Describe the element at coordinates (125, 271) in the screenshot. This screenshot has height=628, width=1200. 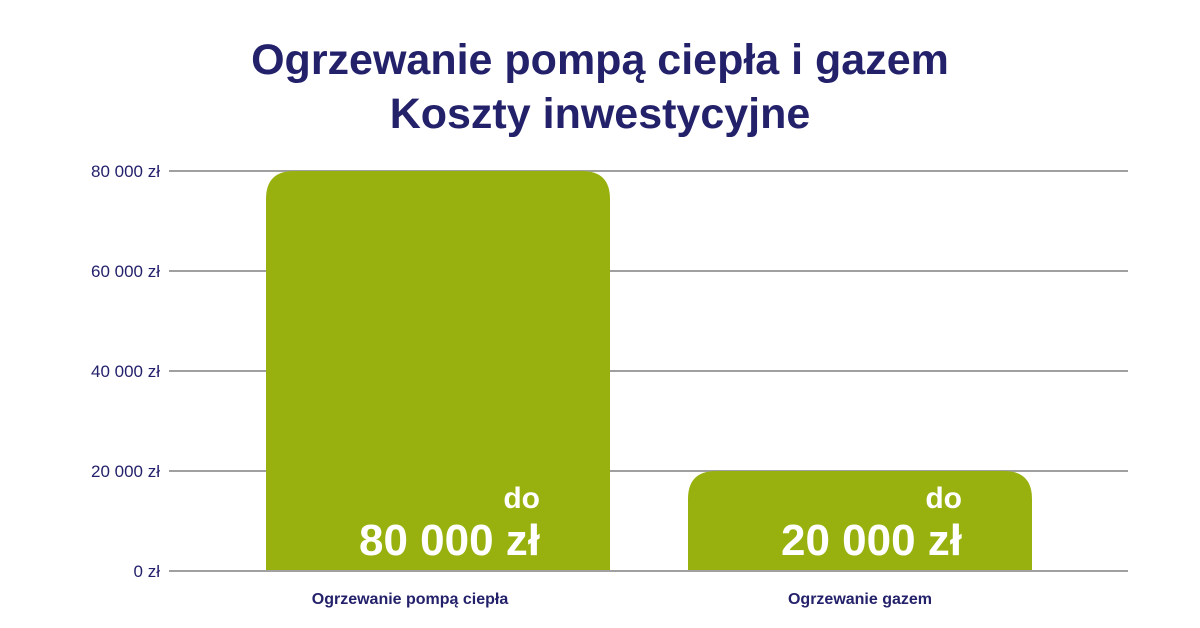
I see `y-tick-label: 60 000 zł` at that location.